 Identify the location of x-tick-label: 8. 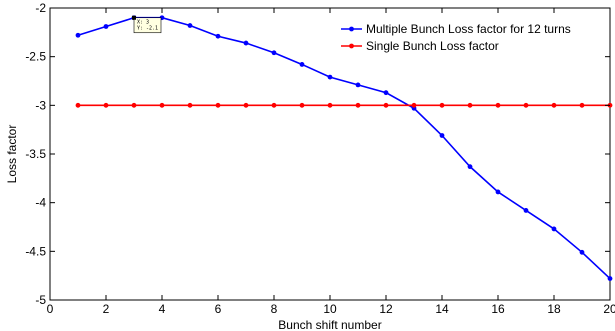
(274, 309).